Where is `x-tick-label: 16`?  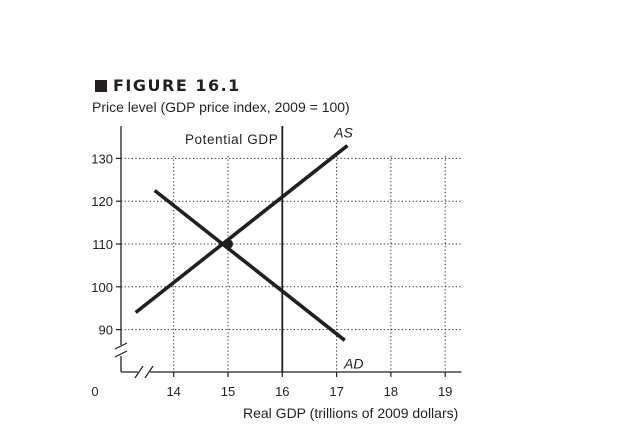
x-tick-label: 16 is located at coordinates (282, 391).